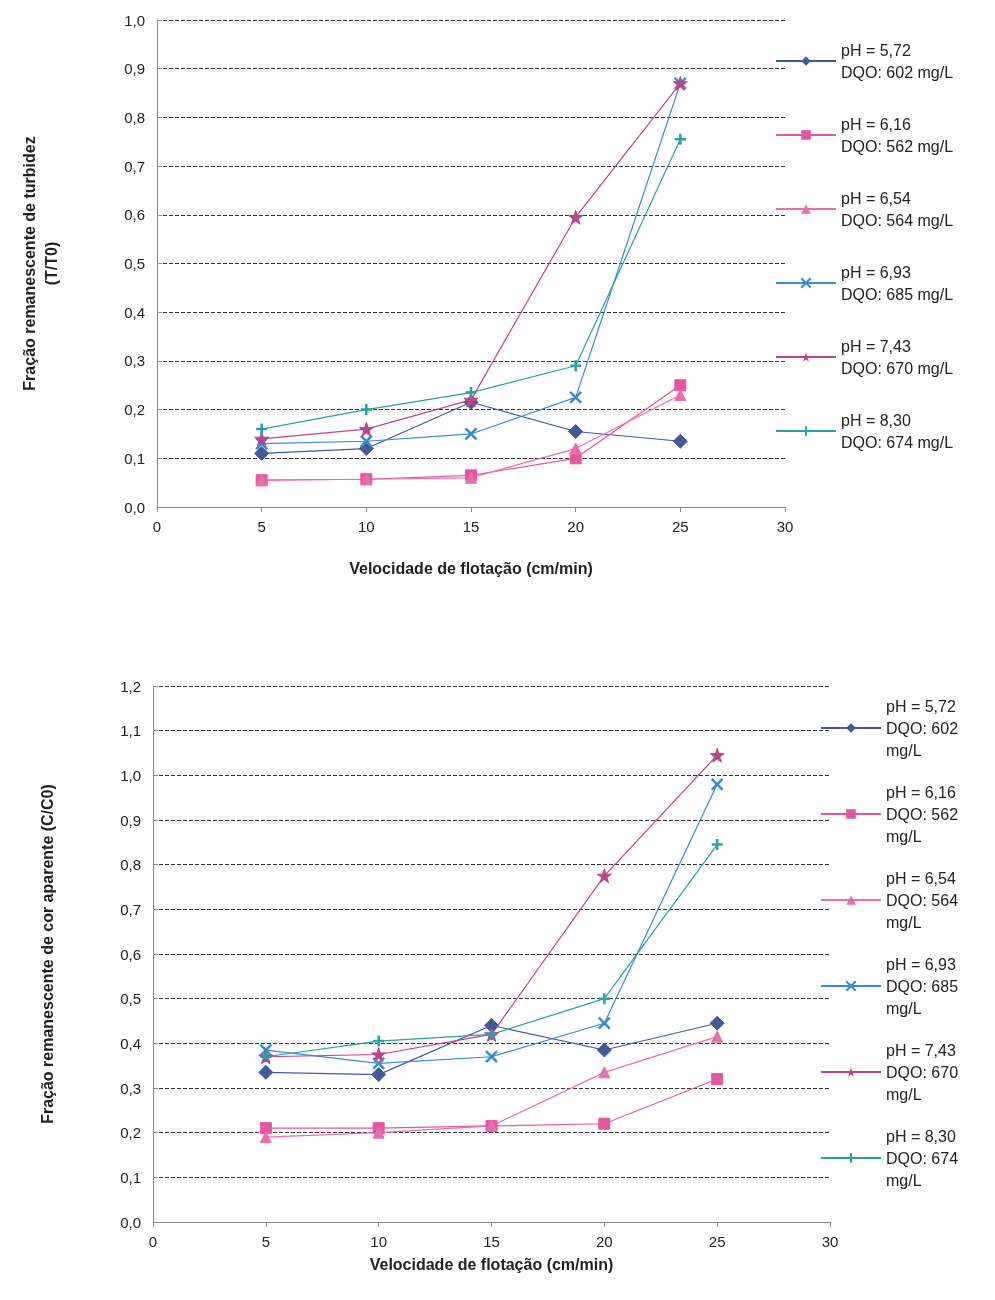 The image size is (995, 1300). I want to click on y-tick-label: 1,1, so click(130, 731).